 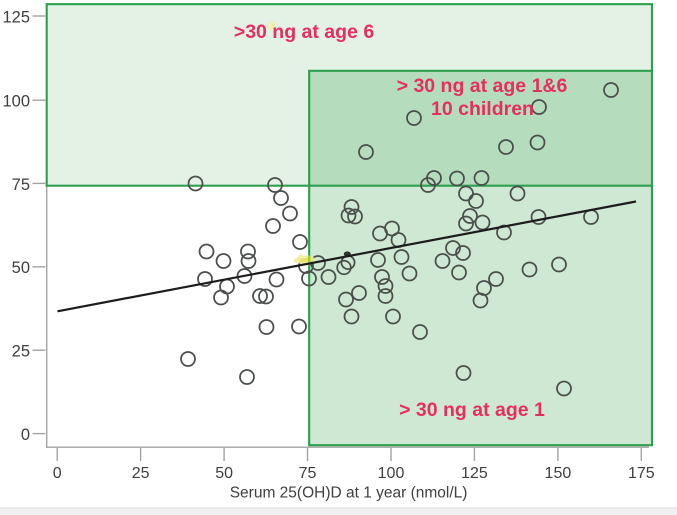 I want to click on svg-text: 10 children, so click(x=482, y=109).